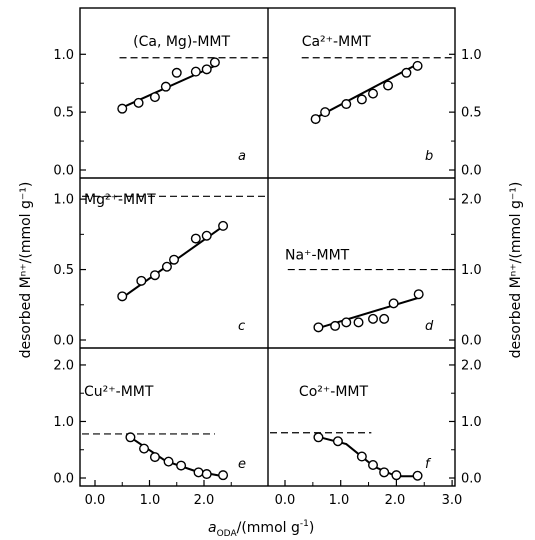 The width and height of the screenshot is (535, 540). I want to click on x-axis-label-main: a, so click(212, 528).